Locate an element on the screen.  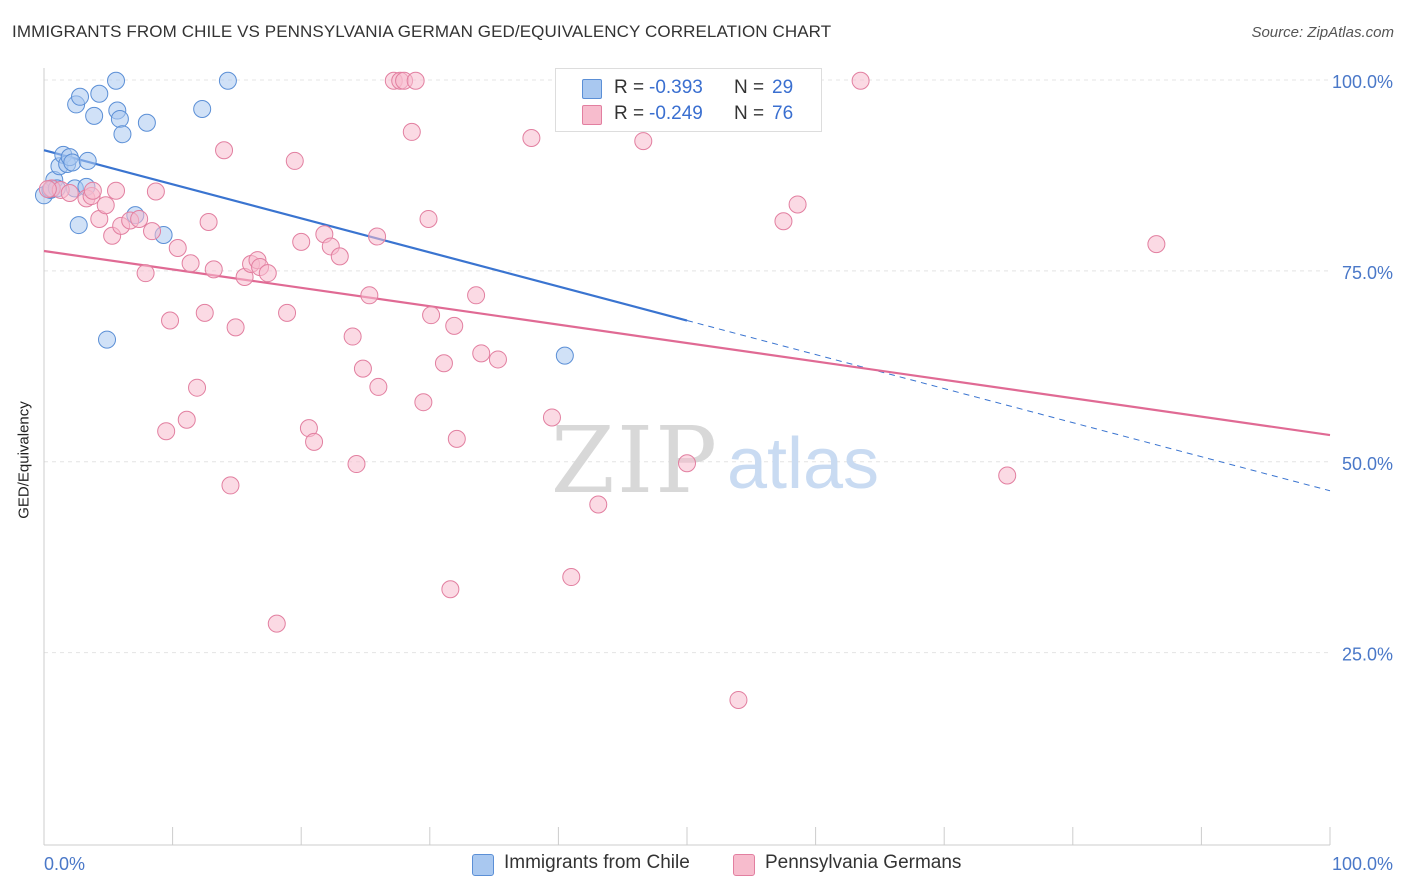
legend-swatch-pennsylvania is located at coordinates (592, 115).